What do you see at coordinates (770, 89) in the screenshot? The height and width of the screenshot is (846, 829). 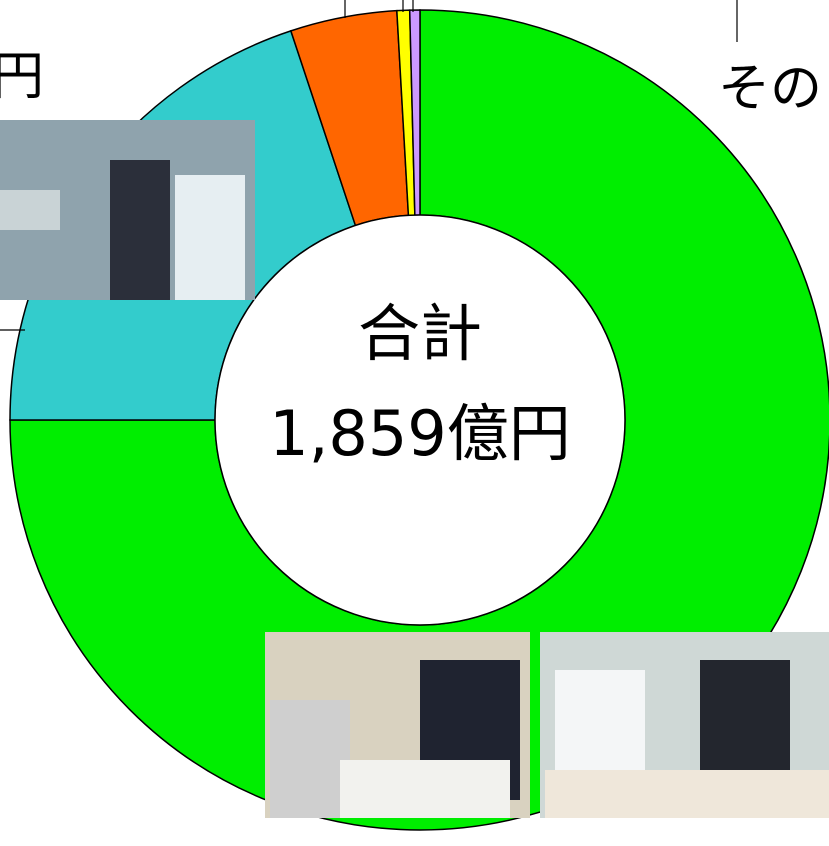 I see `category-label: その` at bounding box center [770, 89].